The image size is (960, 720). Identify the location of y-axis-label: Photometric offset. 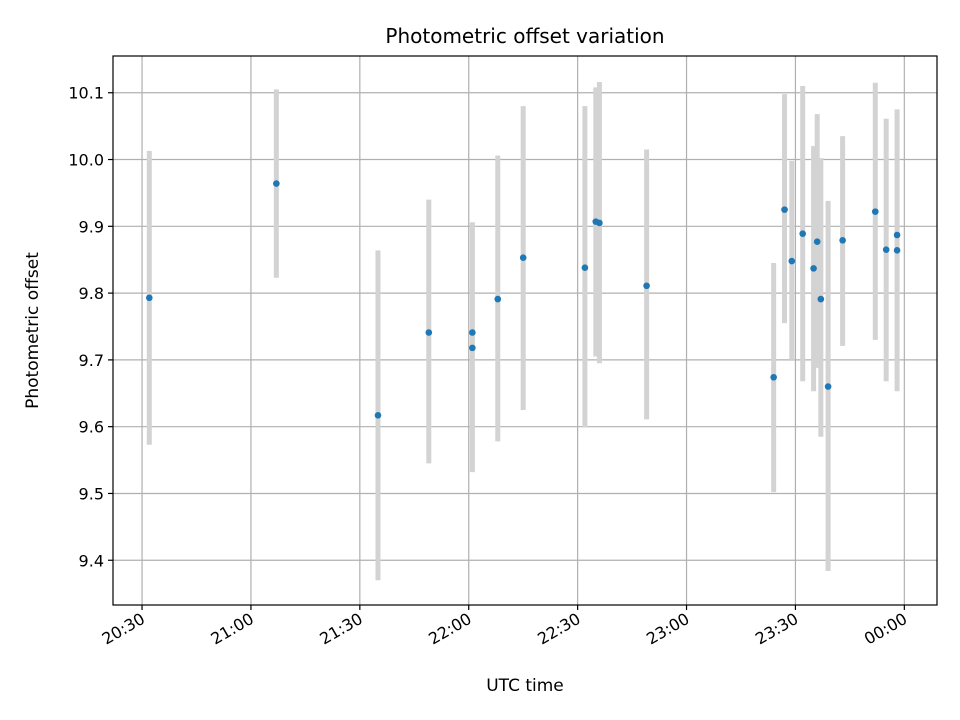
(33, 330).